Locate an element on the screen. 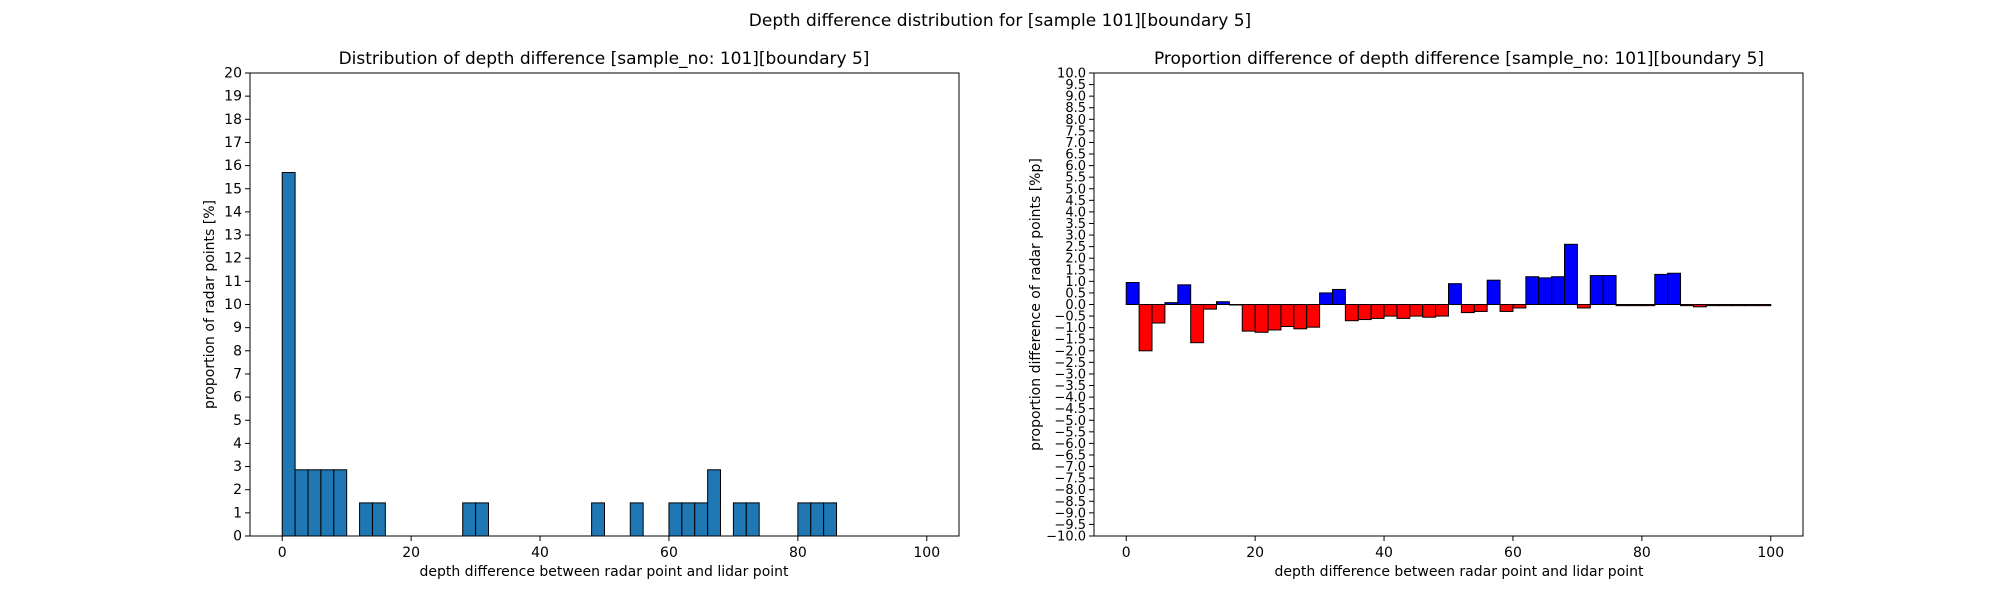 The image size is (2000, 600). right-chart-bars is located at coordinates (1448, 297).